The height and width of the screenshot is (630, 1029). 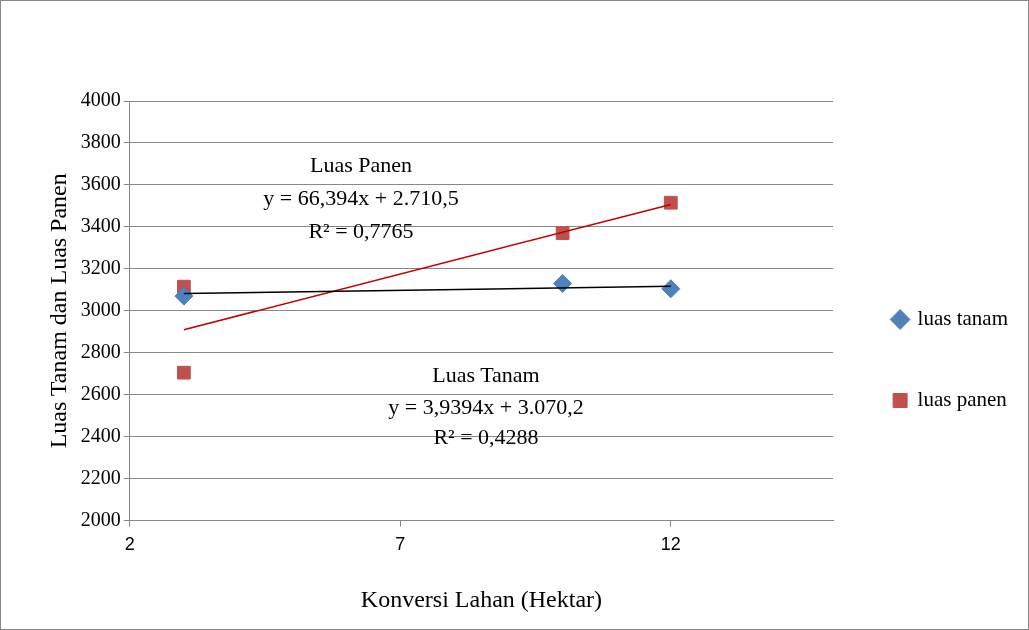 I want to click on y-axis-title: Luas Tanam dan Luas Panen, so click(x=57, y=311).